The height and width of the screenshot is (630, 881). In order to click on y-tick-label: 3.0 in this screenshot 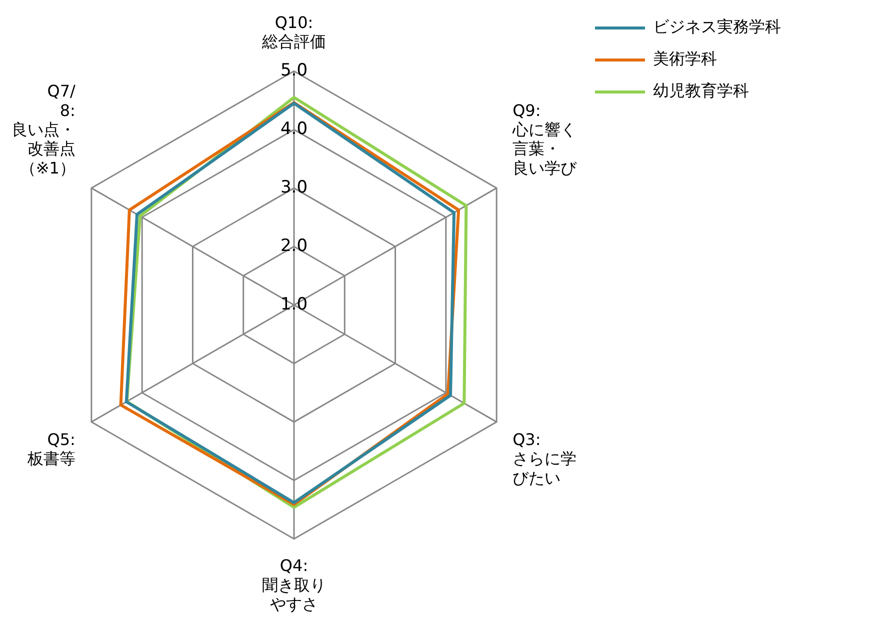, I will do `click(294, 187)`.